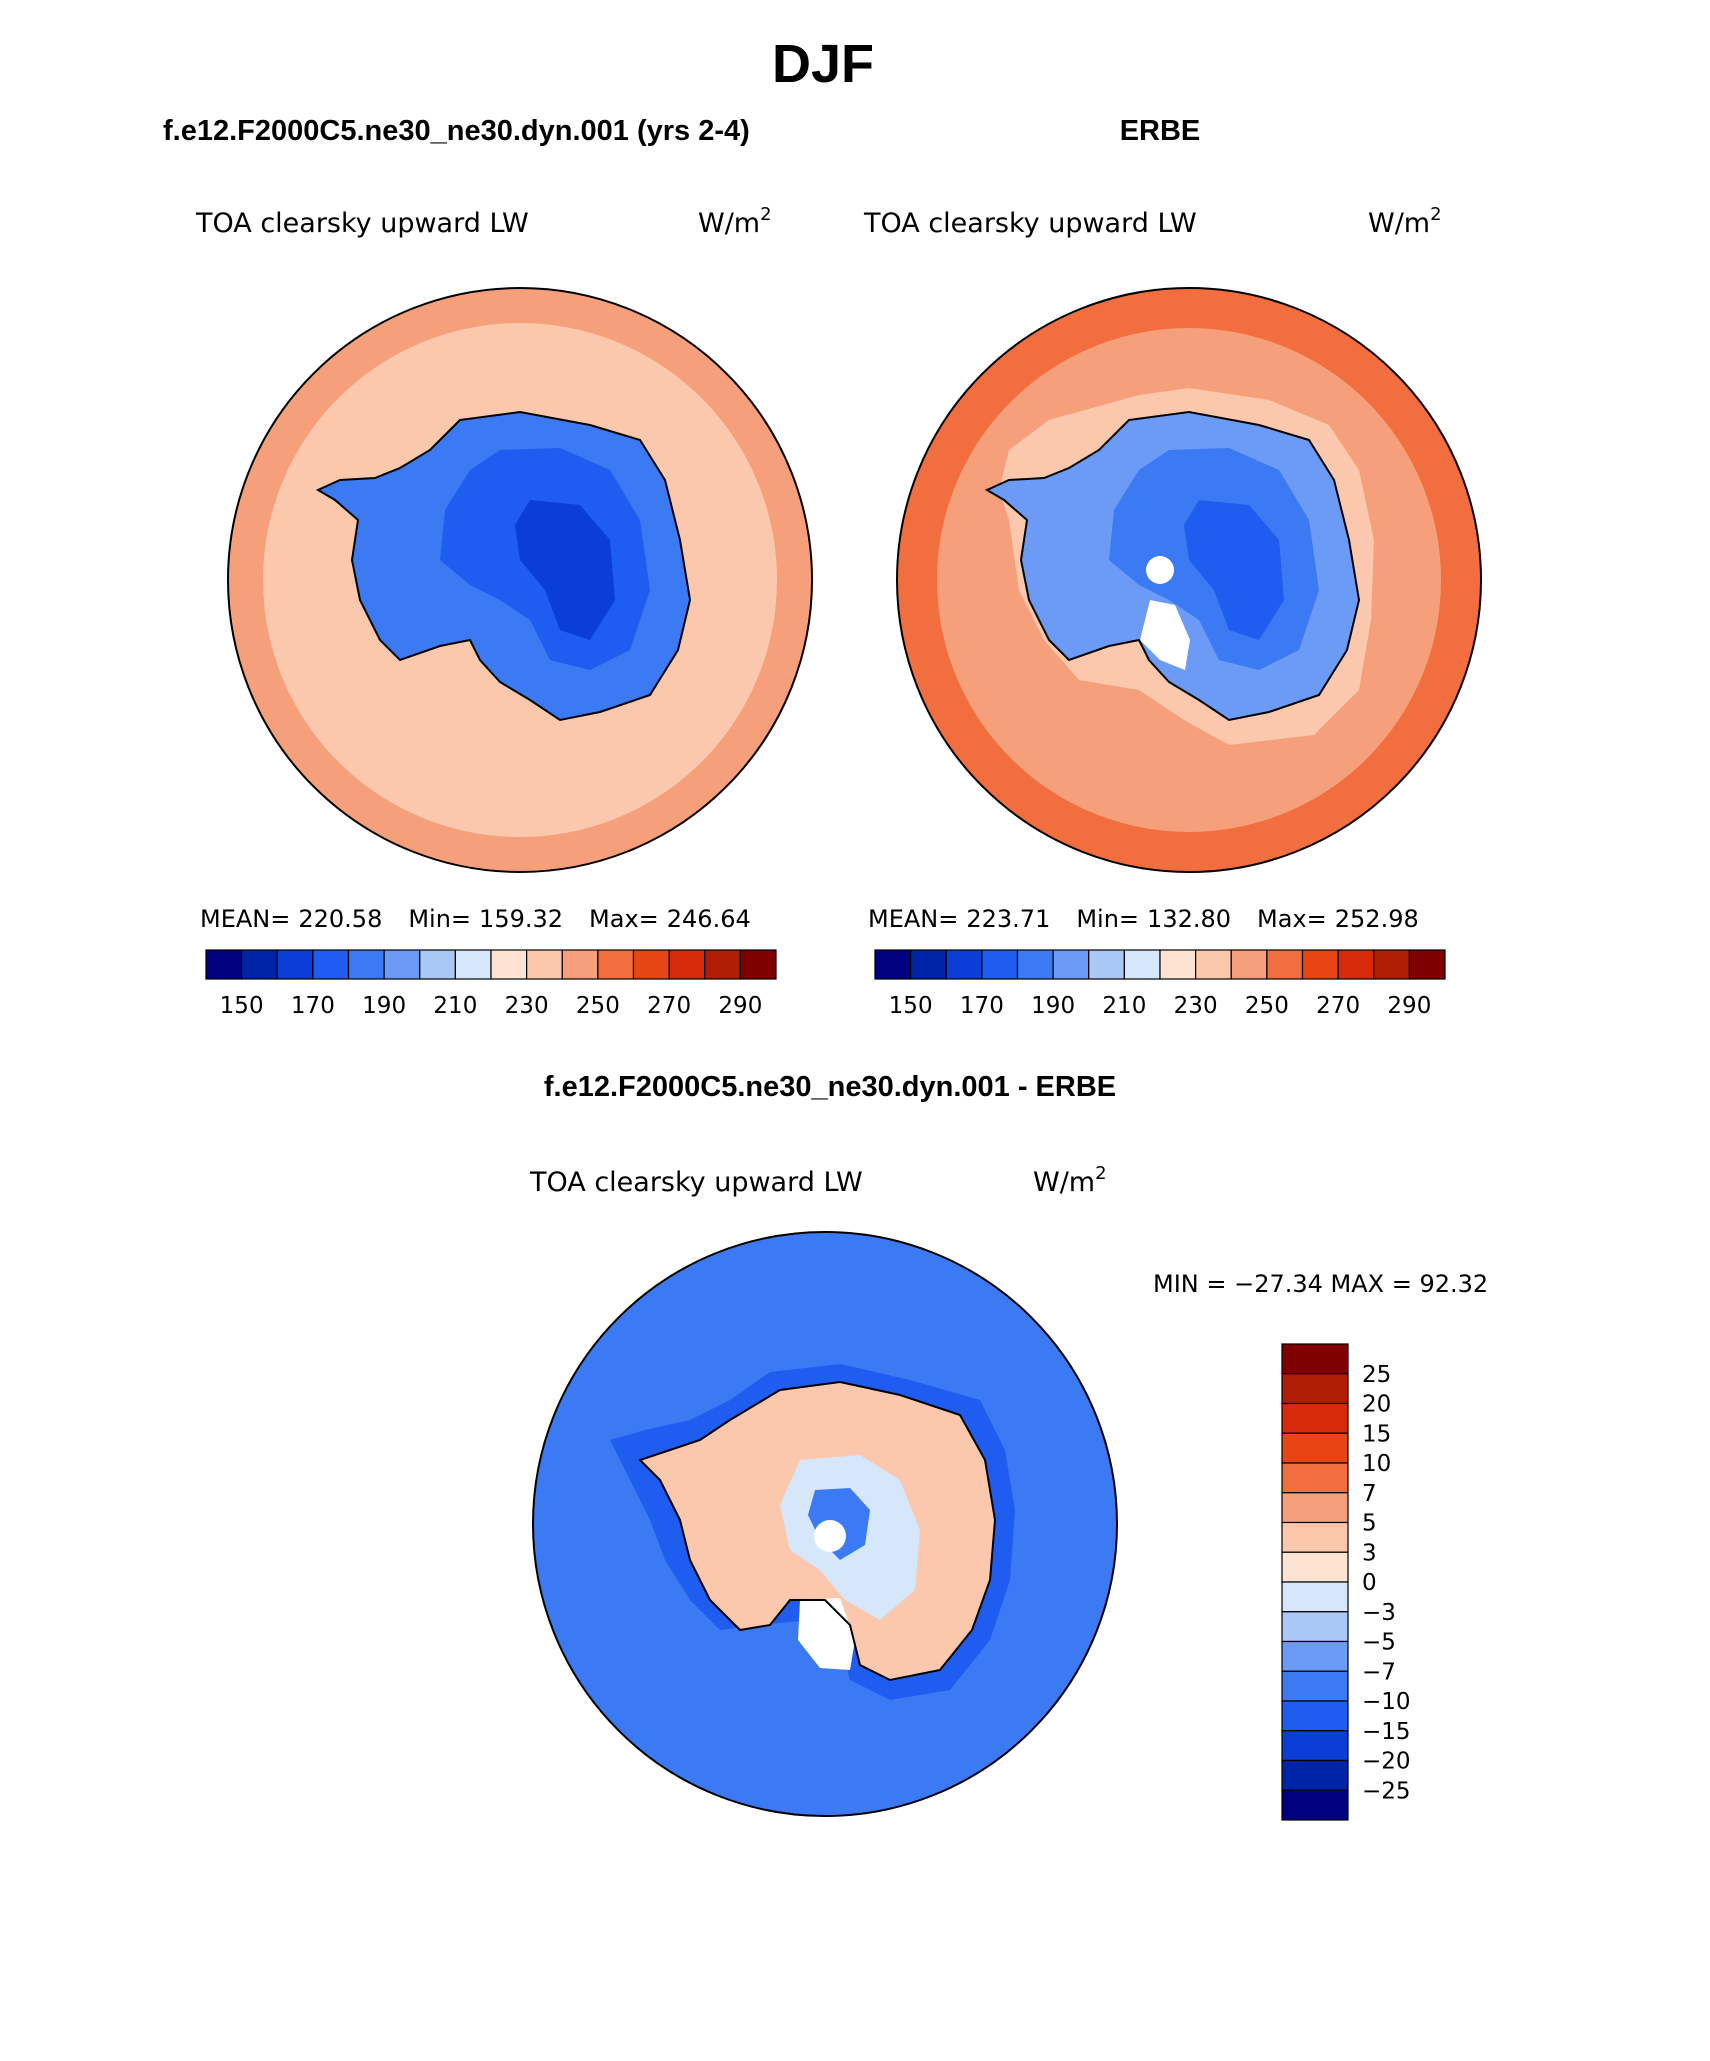 Image resolution: width=1710 pixels, height=2061 pixels. I want to click on colorbar-tick-label: −5, so click(1379, 1643).